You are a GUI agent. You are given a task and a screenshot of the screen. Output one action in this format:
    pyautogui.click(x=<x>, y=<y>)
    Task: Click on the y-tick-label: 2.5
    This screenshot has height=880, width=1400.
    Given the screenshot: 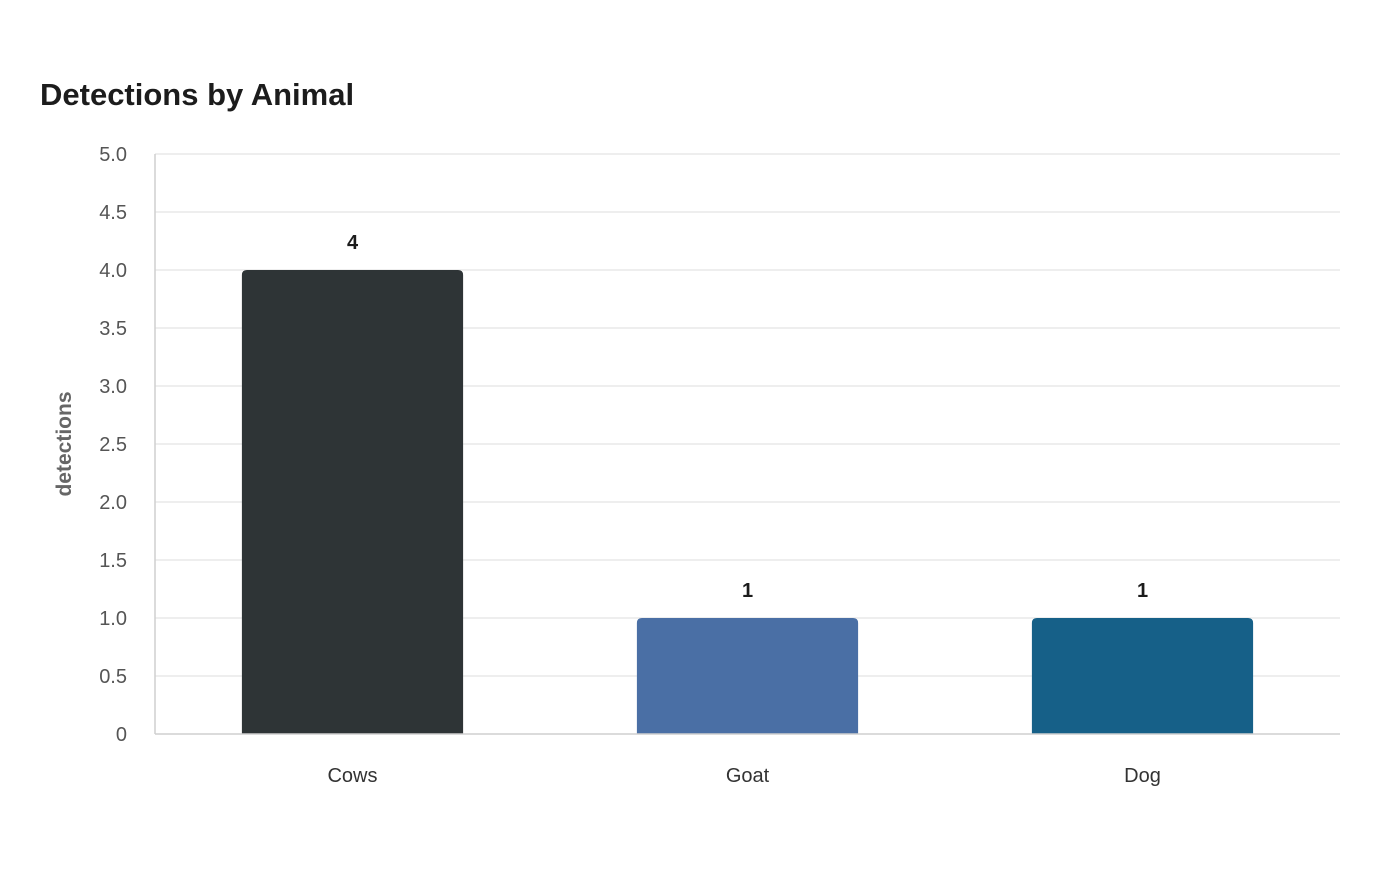 What is the action you would take?
    pyautogui.click(x=113, y=445)
    